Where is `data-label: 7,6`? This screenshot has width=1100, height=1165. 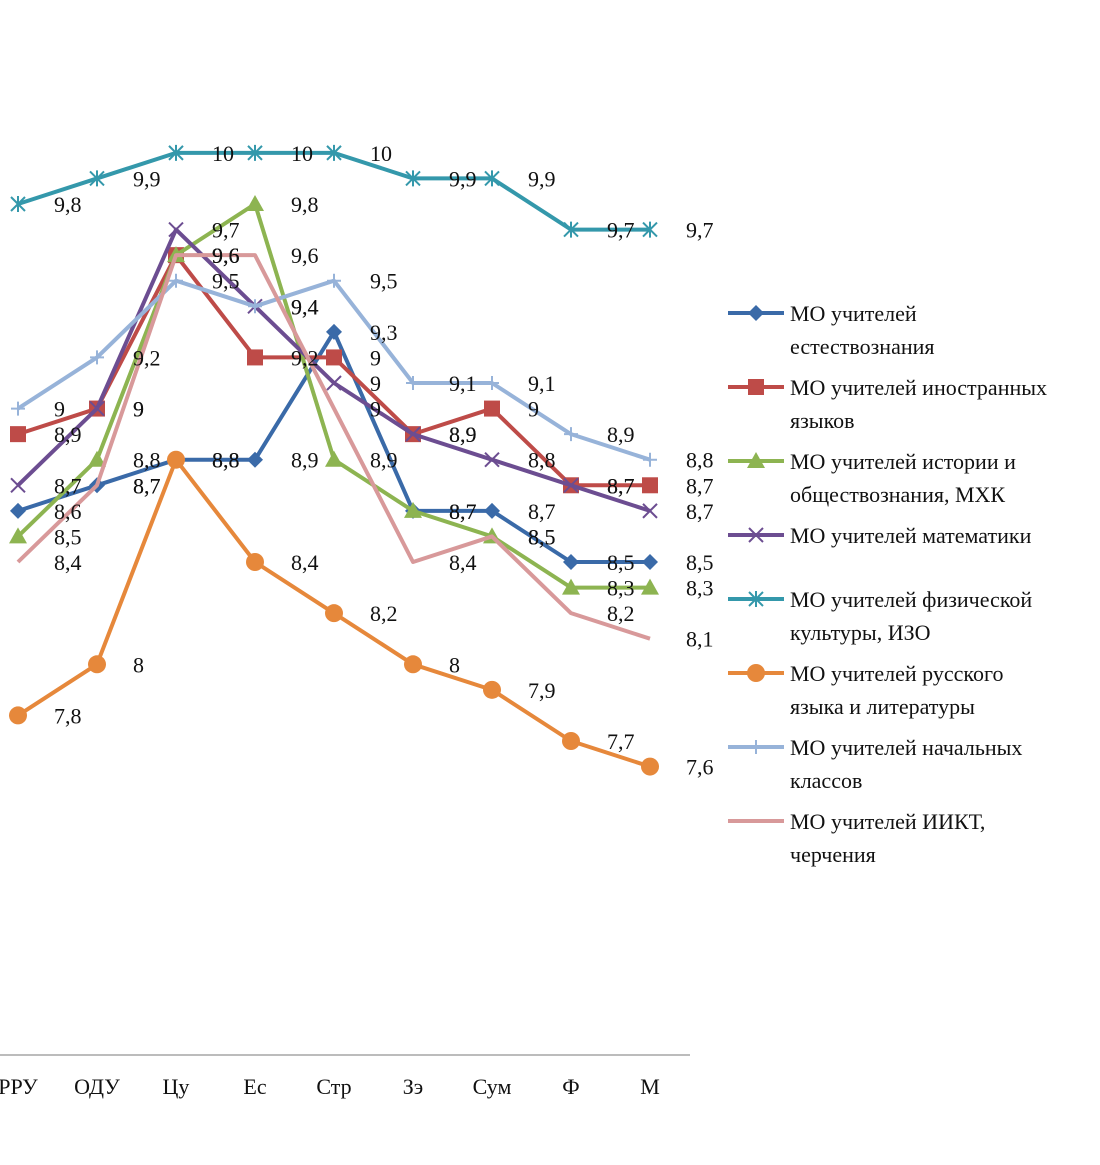 data-label: 7,6 is located at coordinates (700, 767).